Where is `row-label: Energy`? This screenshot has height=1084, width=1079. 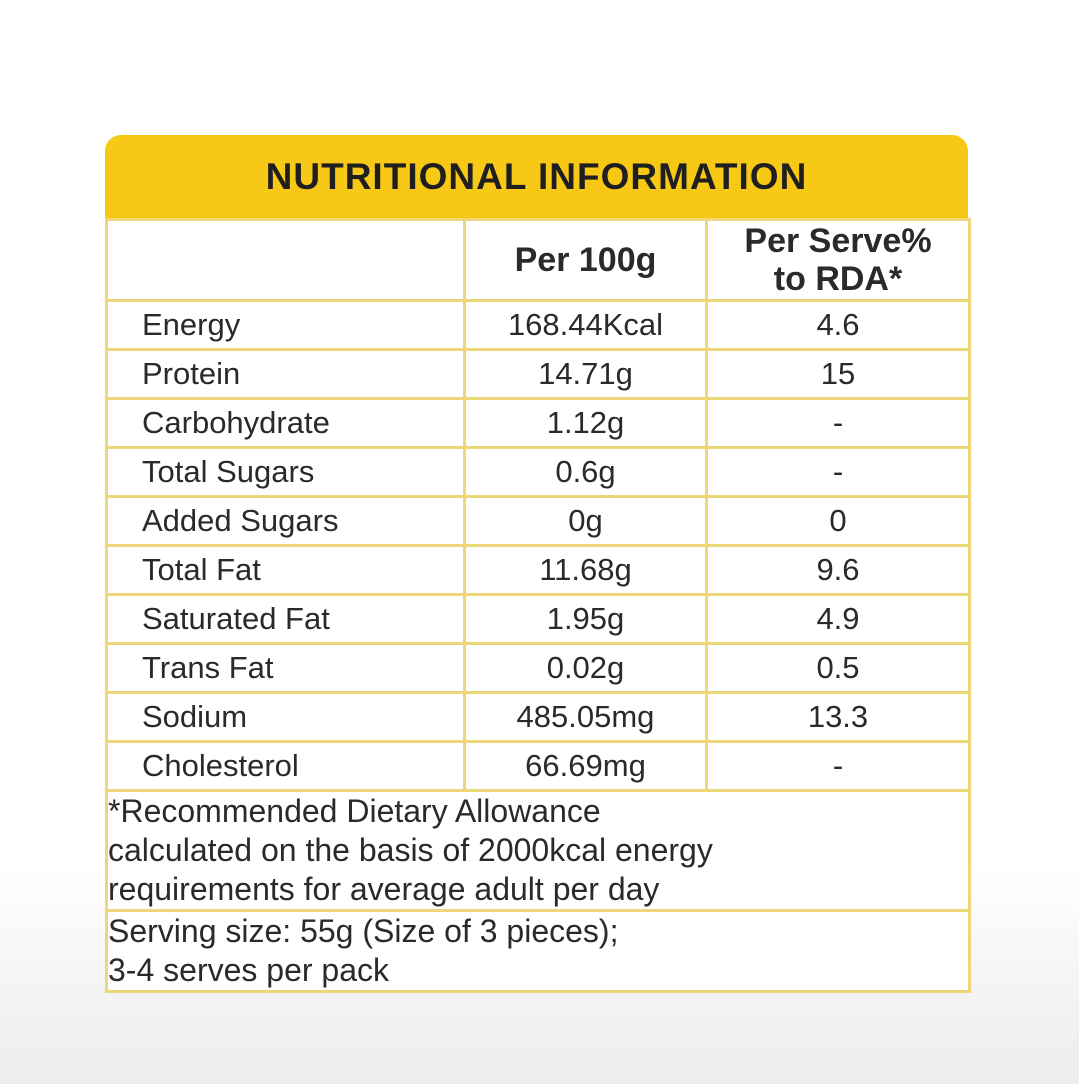 row-label: Energy is located at coordinates (285, 325).